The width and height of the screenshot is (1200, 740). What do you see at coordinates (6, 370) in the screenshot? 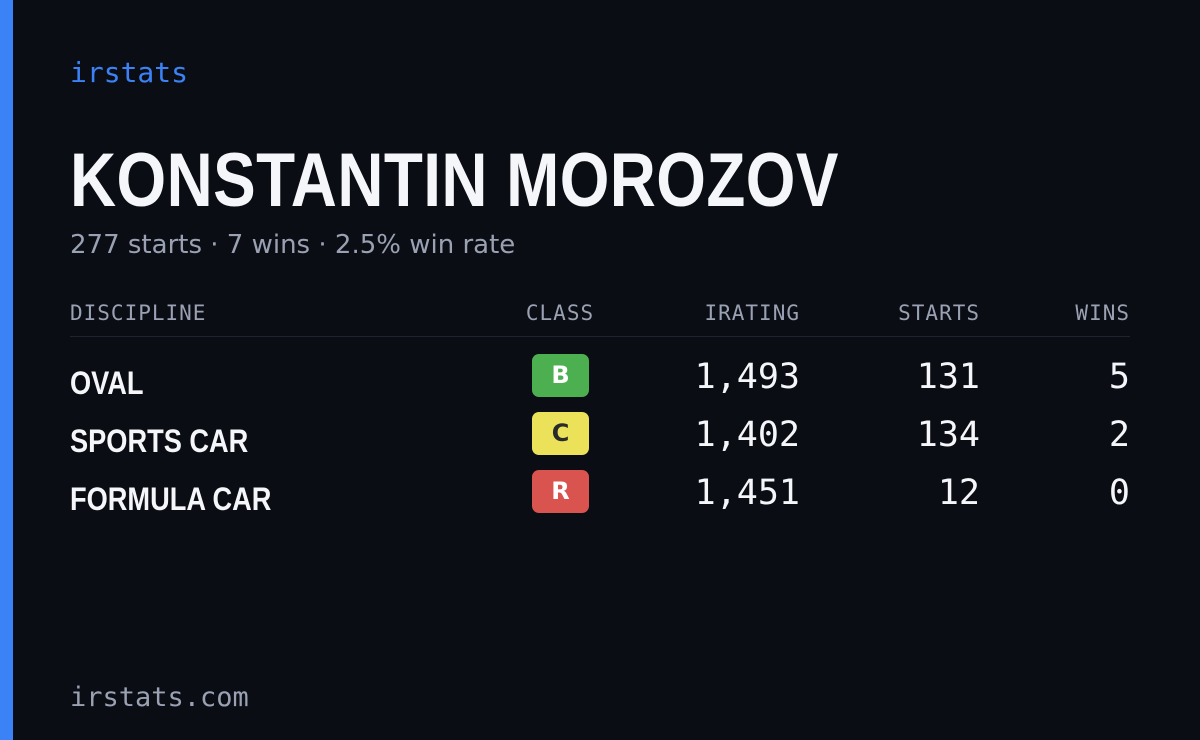
I see `accent-bar` at bounding box center [6, 370].